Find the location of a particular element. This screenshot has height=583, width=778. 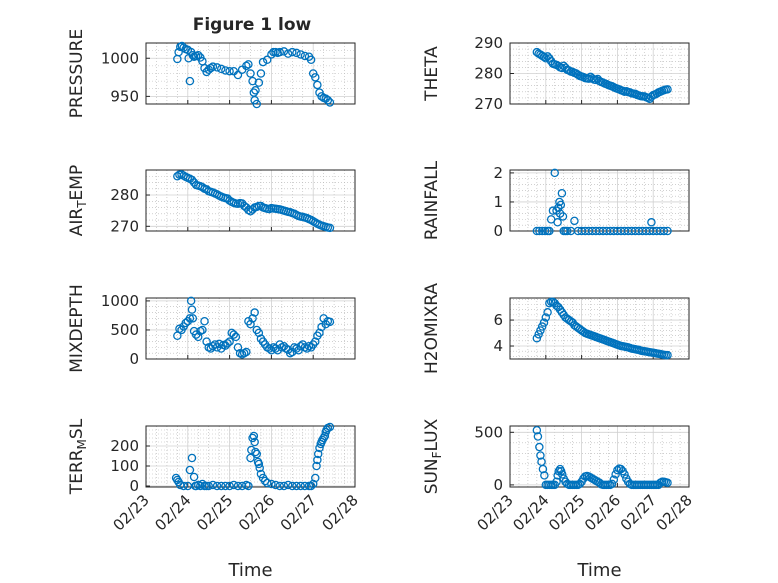

y-tick-label: 4 is located at coordinates (498, 346).